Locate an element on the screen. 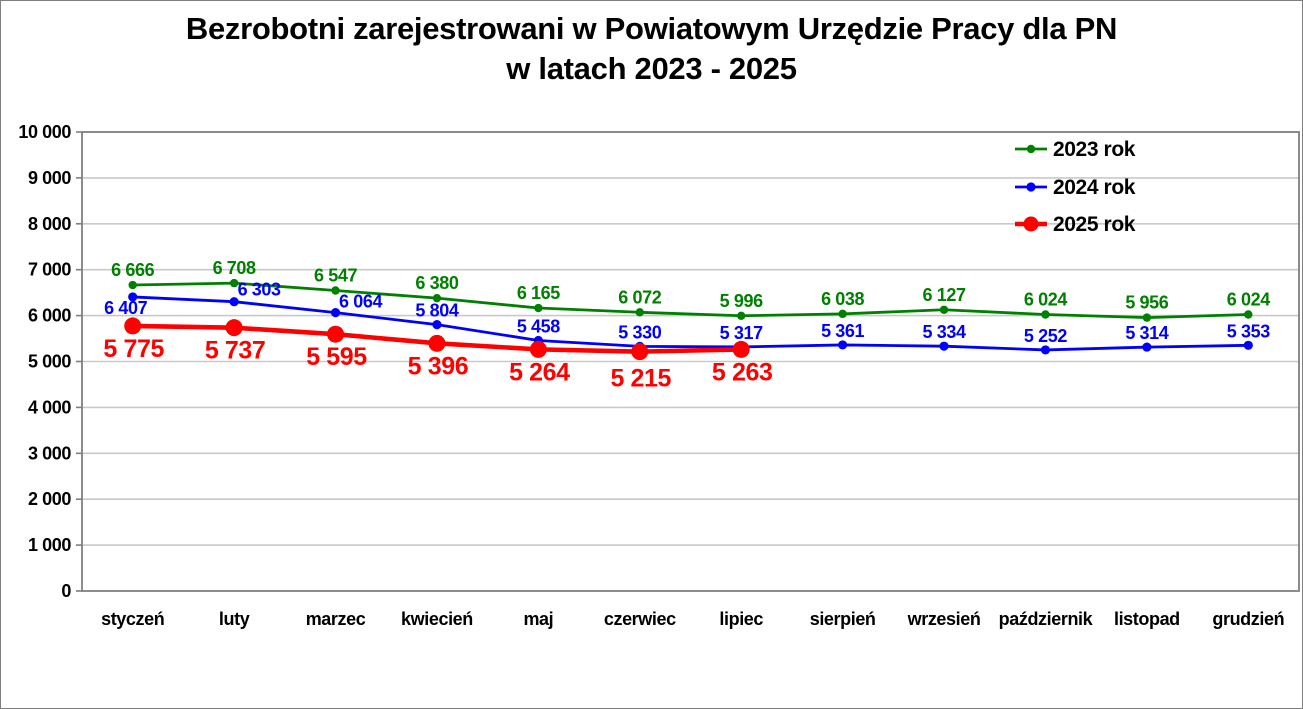 This screenshot has height=709, width=1303. series-2023-rok is located at coordinates (690, 300).